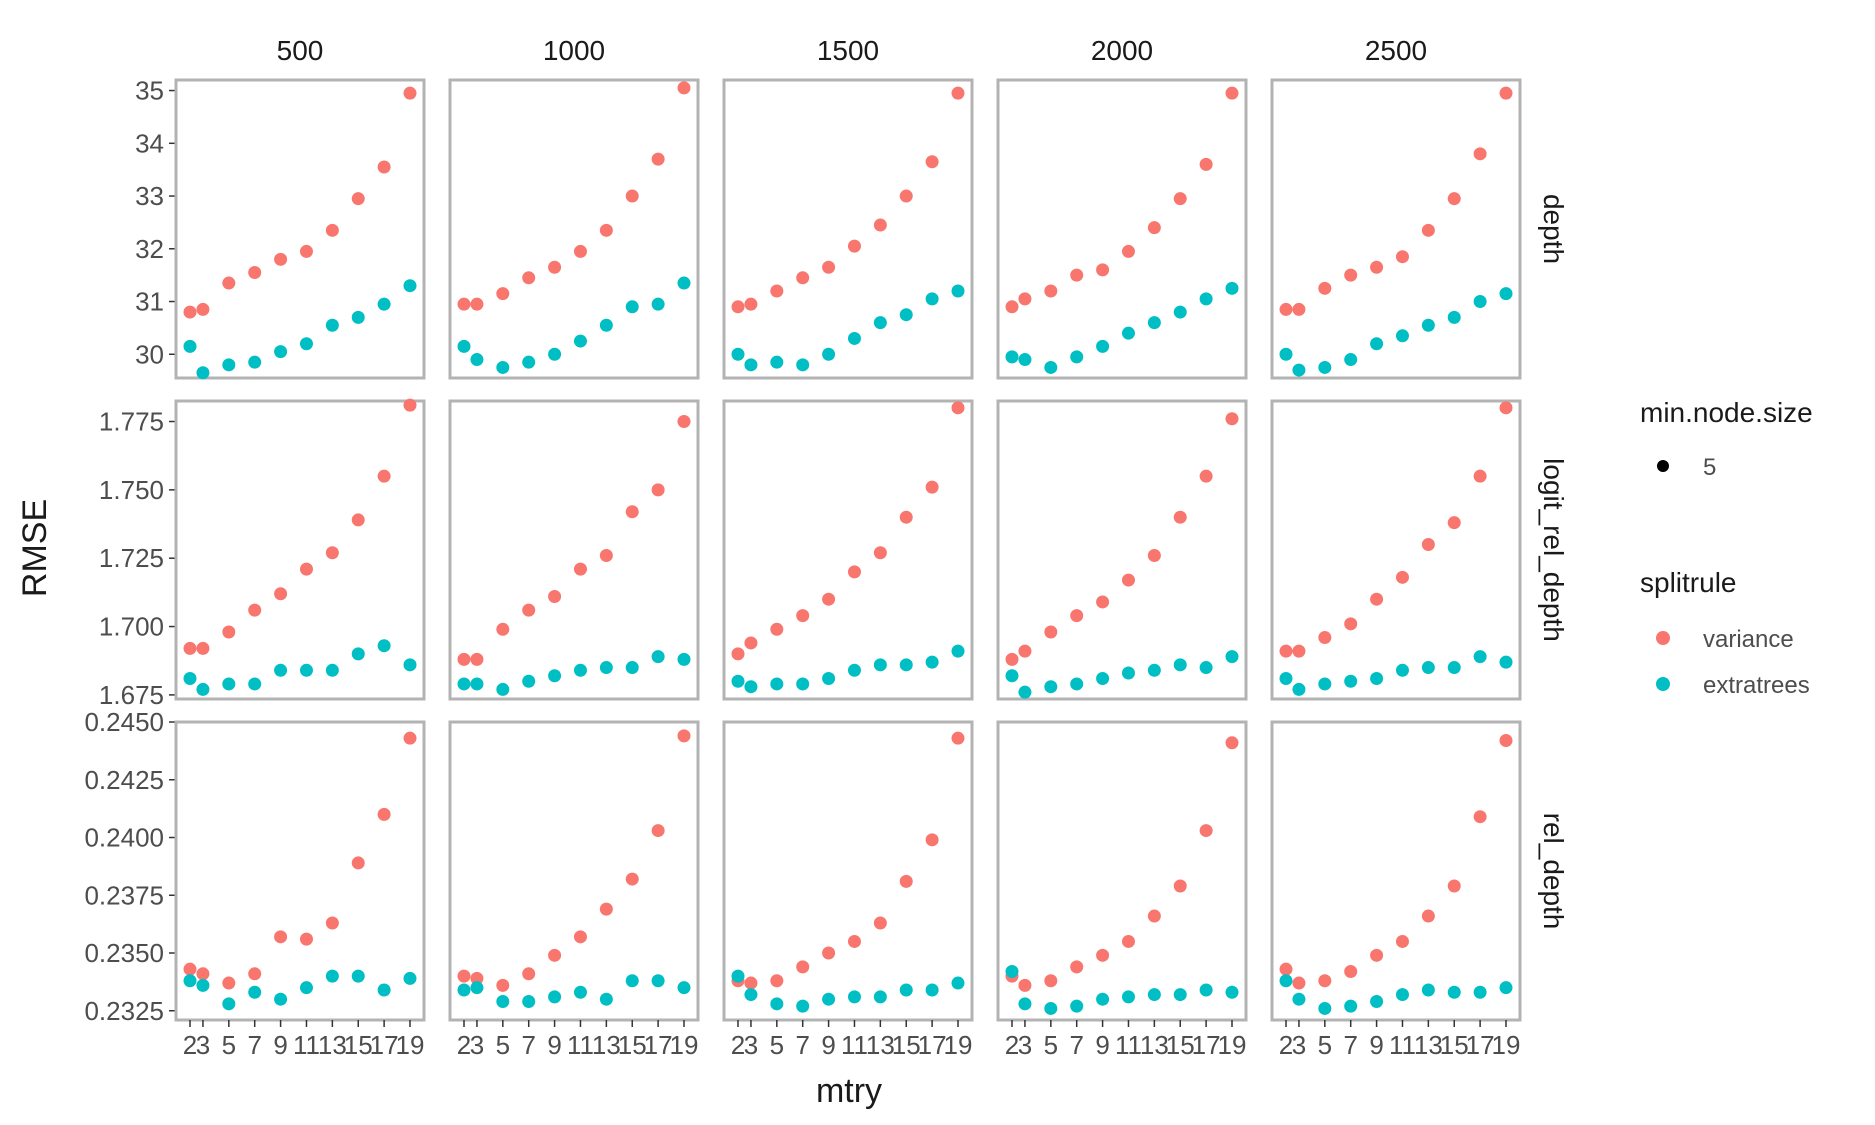 The height and width of the screenshot is (1125, 1875). What do you see at coordinates (1325, 1045) in the screenshot?
I see `x-tick-label: 5` at bounding box center [1325, 1045].